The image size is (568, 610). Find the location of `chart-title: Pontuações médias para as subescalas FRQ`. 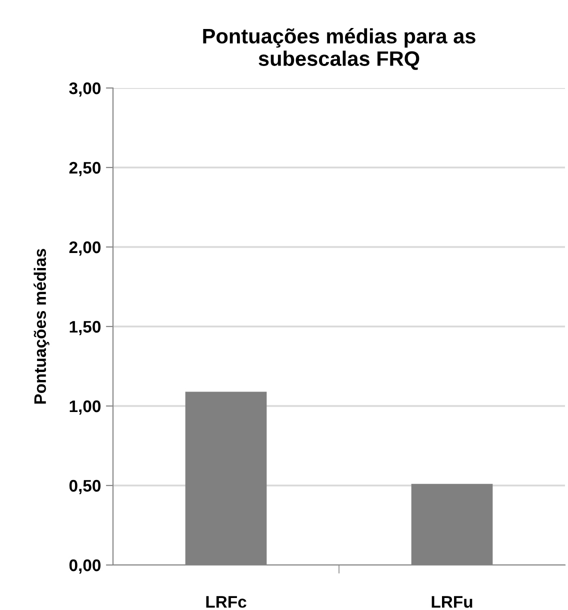

chart-title: Pontuações médias para as subescalas FRQ is located at coordinates (339, 49).